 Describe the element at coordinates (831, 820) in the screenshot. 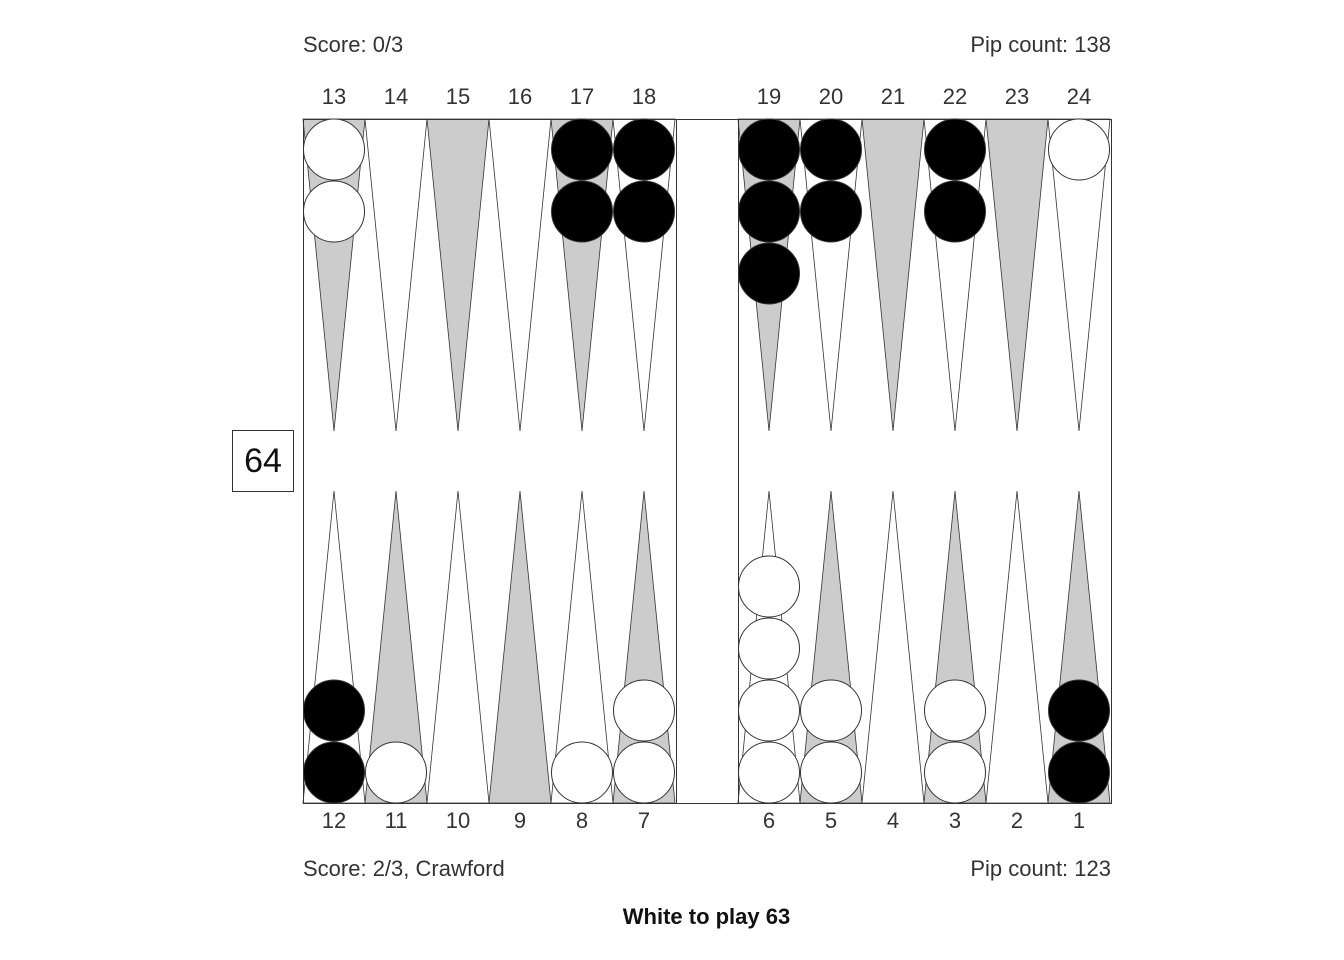

I see `point-number-5: 5` at that location.